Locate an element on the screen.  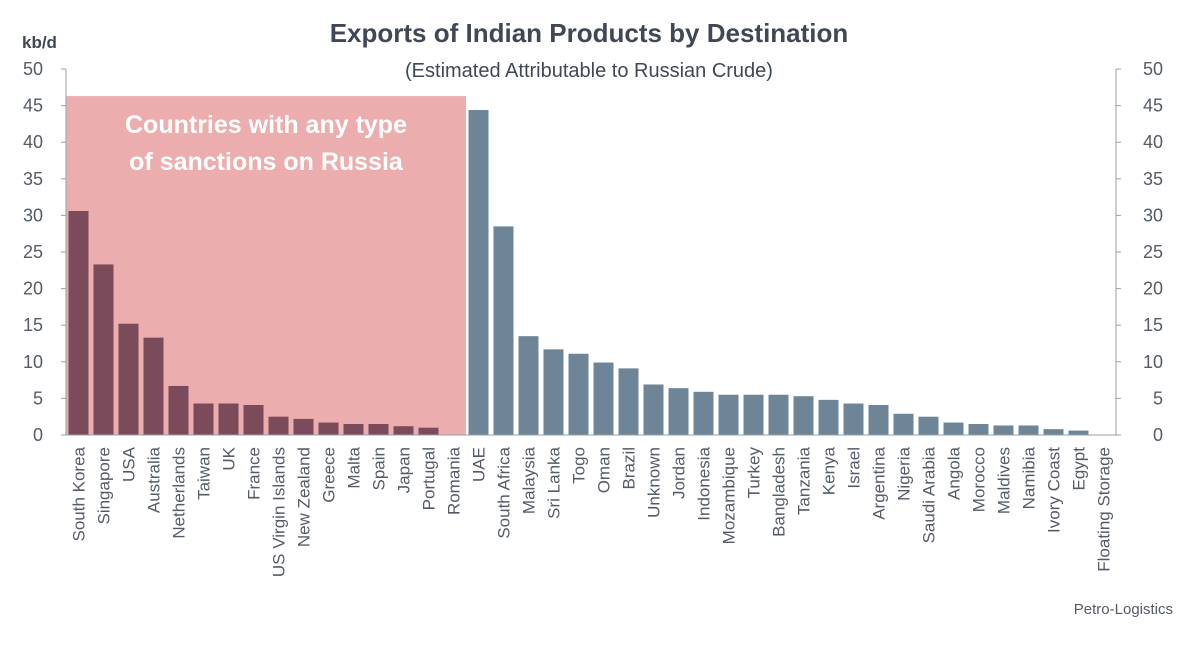
bar-japan is located at coordinates (403, 430).